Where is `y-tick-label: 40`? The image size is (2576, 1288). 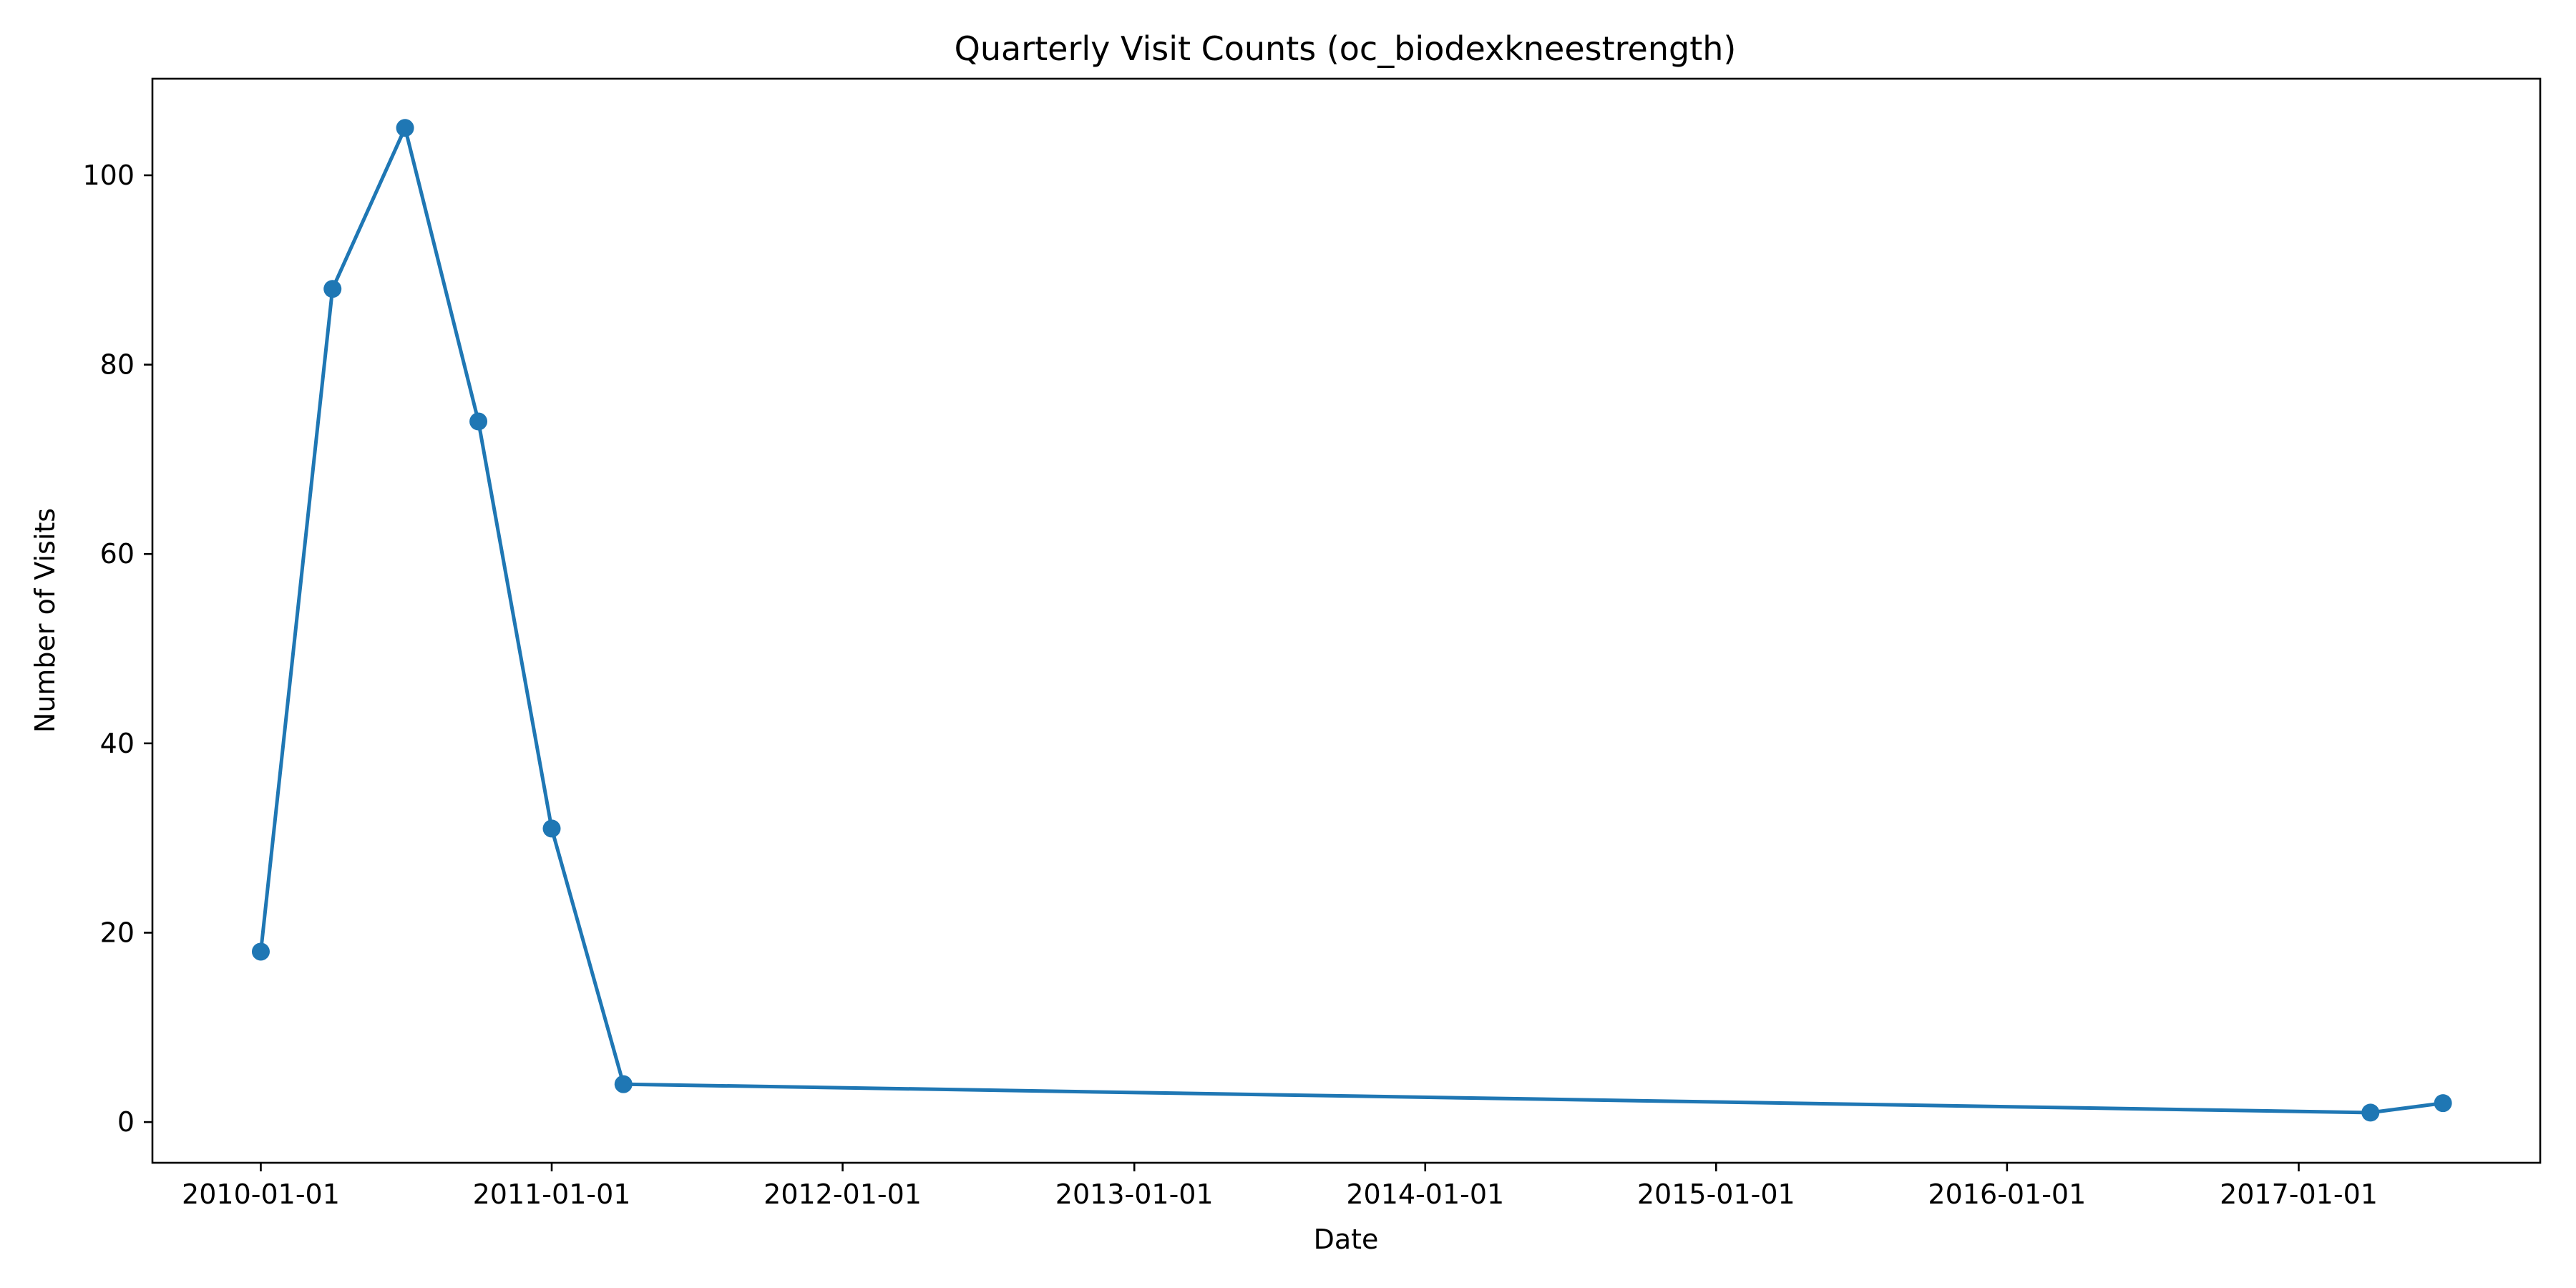 y-tick-label: 40 is located at coordinates (117, 743).